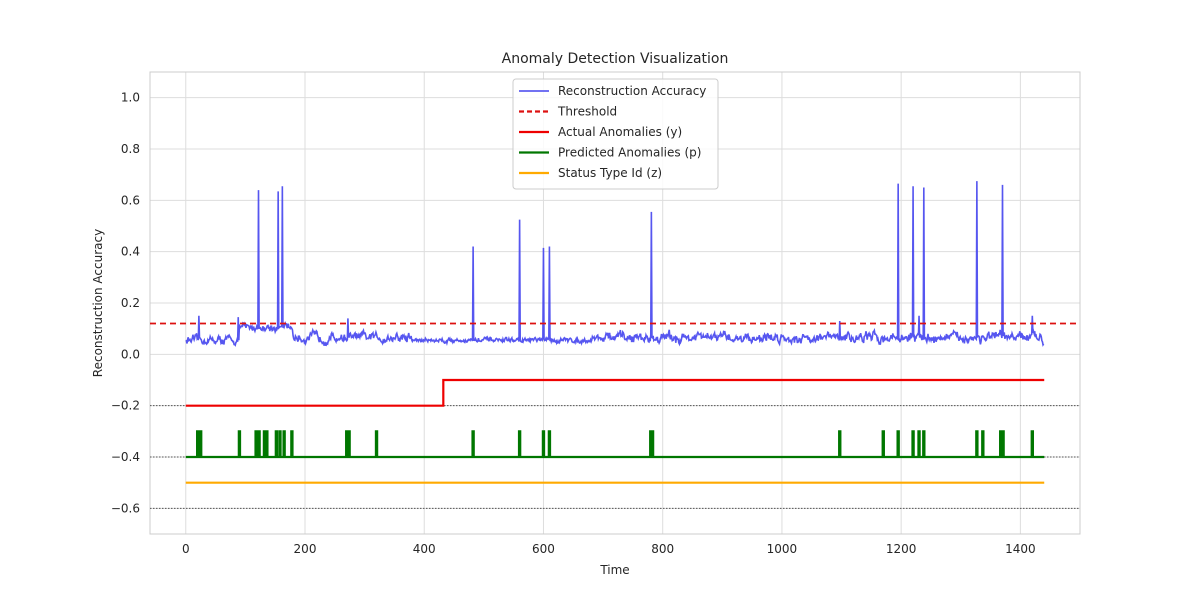 The height and width of the screenshot is (600, 1200). What do you see at coordinates (543, 549) in the screenshot?
I see `x-tick-label: 600` at bounding box center [543, 549].